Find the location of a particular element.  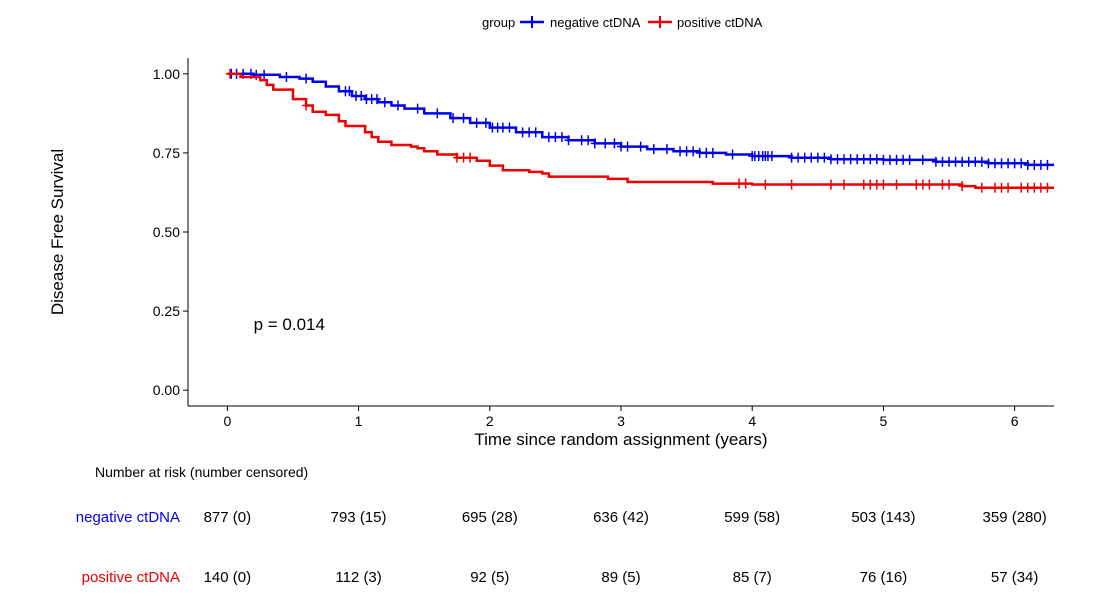

y-axis-label: Disease Free Survival is located at coordinates (57, 232).